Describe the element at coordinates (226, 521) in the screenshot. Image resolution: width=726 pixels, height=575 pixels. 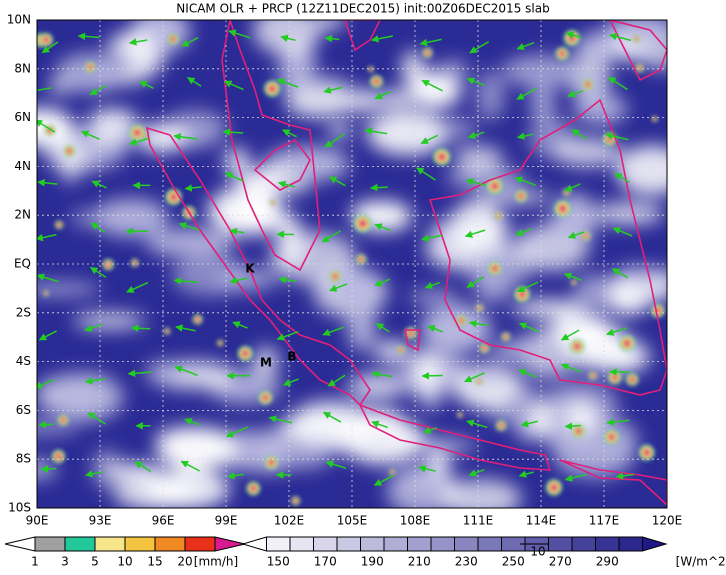
I see `lon-label: 99E` at that location.